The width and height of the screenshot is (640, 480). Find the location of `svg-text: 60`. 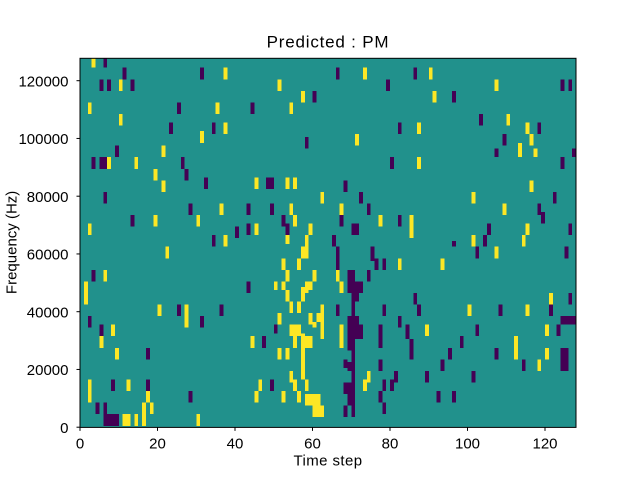

svg-text: 60 is located at coordinates (312, 444).